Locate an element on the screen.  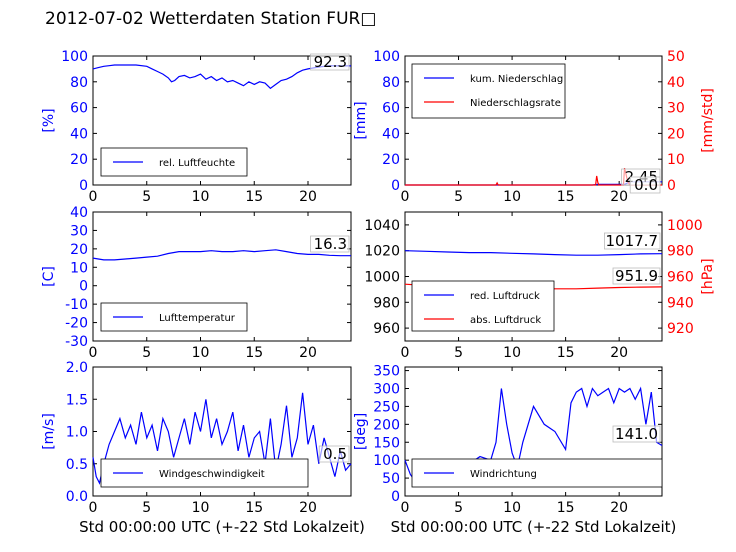
y-tick-label: 50 is located at coordinates (391, 479).